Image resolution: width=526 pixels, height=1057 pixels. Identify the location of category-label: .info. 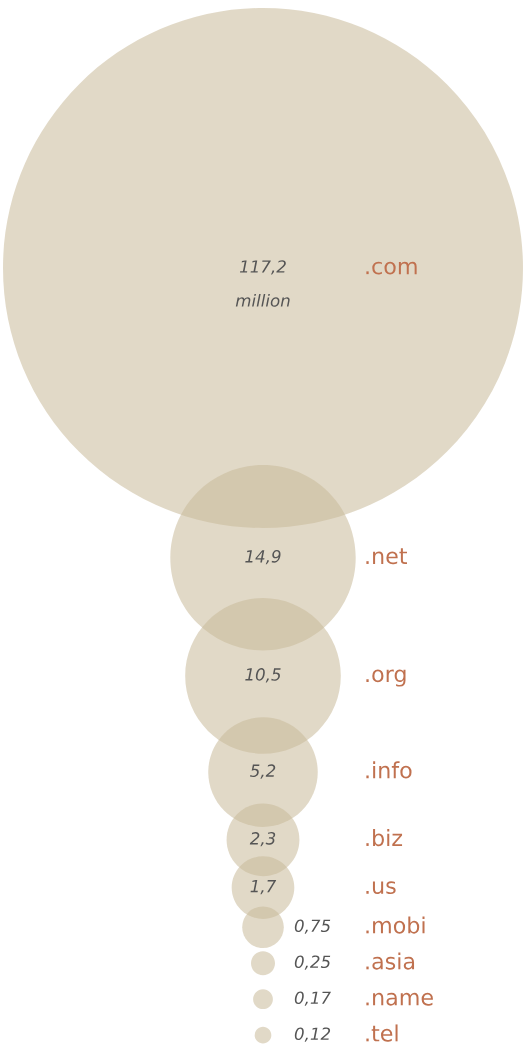
(389, 770).